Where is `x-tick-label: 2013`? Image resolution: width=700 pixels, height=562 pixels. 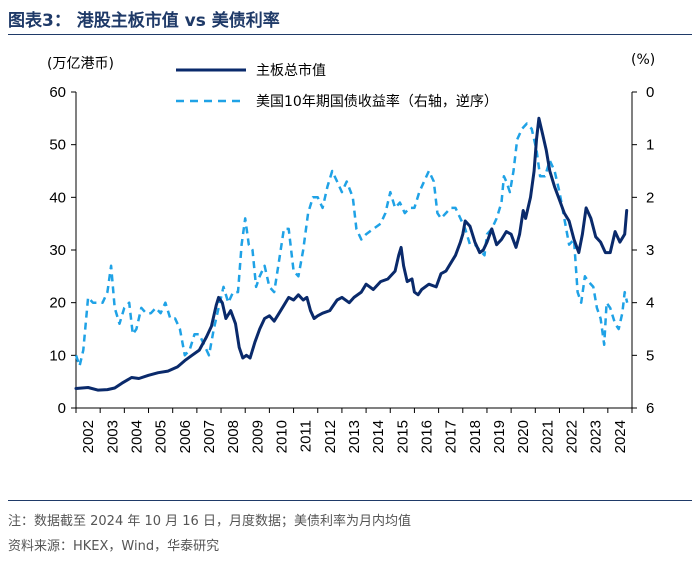 x-tick-label: 2013 is located at coordinates (354, 436).